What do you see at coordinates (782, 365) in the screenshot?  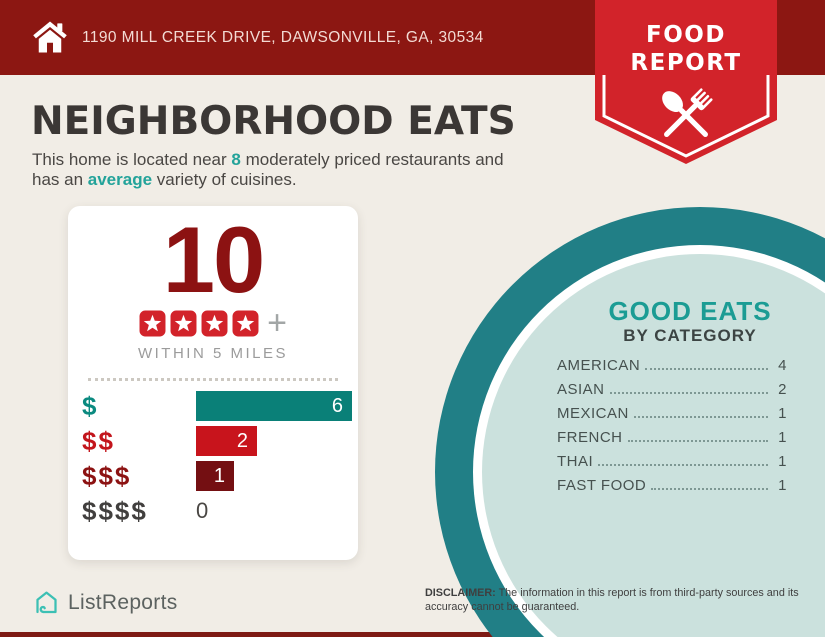 I see `category-value: 4` at bounding box center [782, 365].